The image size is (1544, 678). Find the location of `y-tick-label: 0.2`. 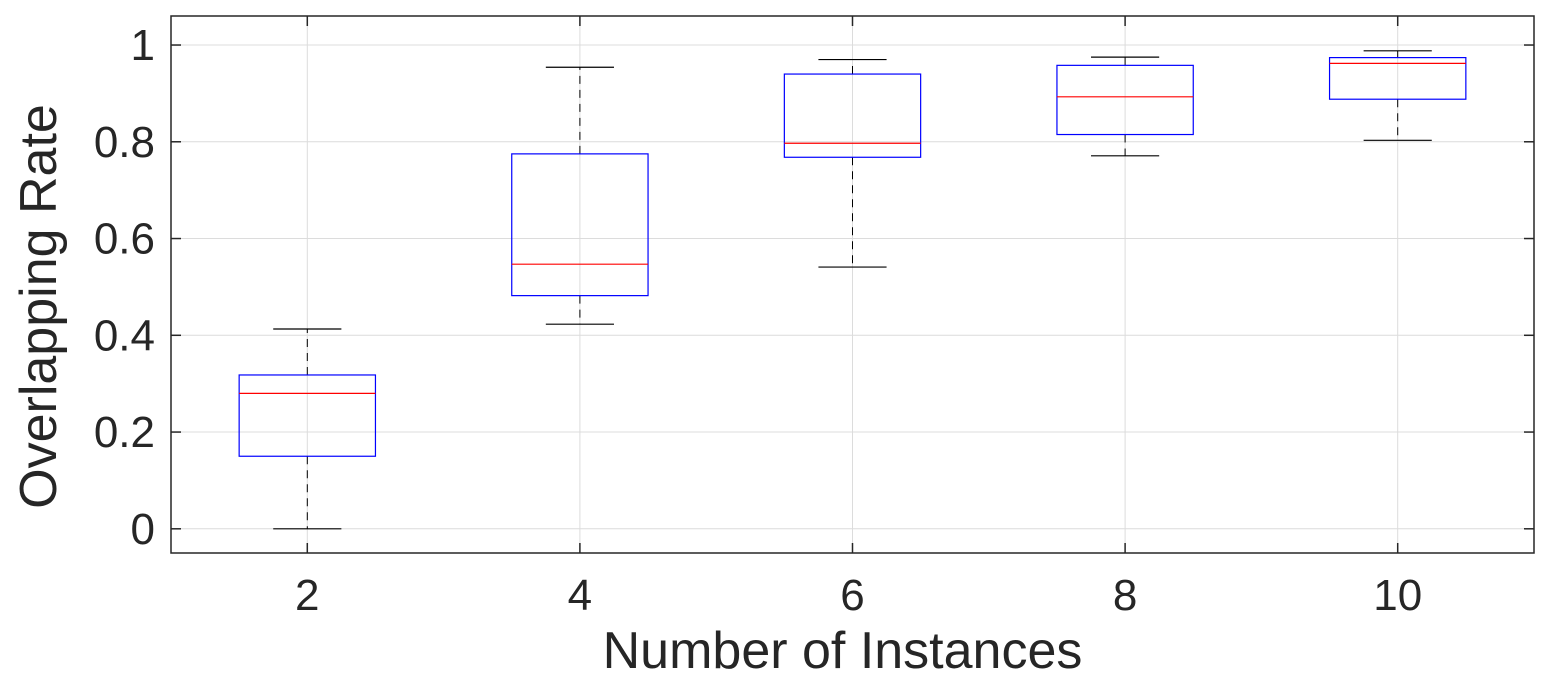

y-tick-label: 0.2 is located at coordinates (124, 432).